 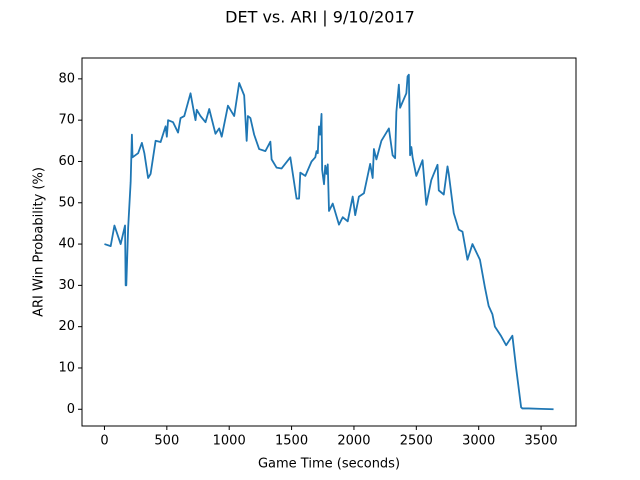 I want to click on chart-title: DET vs. ARI | 9/10/2017, so click(x=320, y=17).